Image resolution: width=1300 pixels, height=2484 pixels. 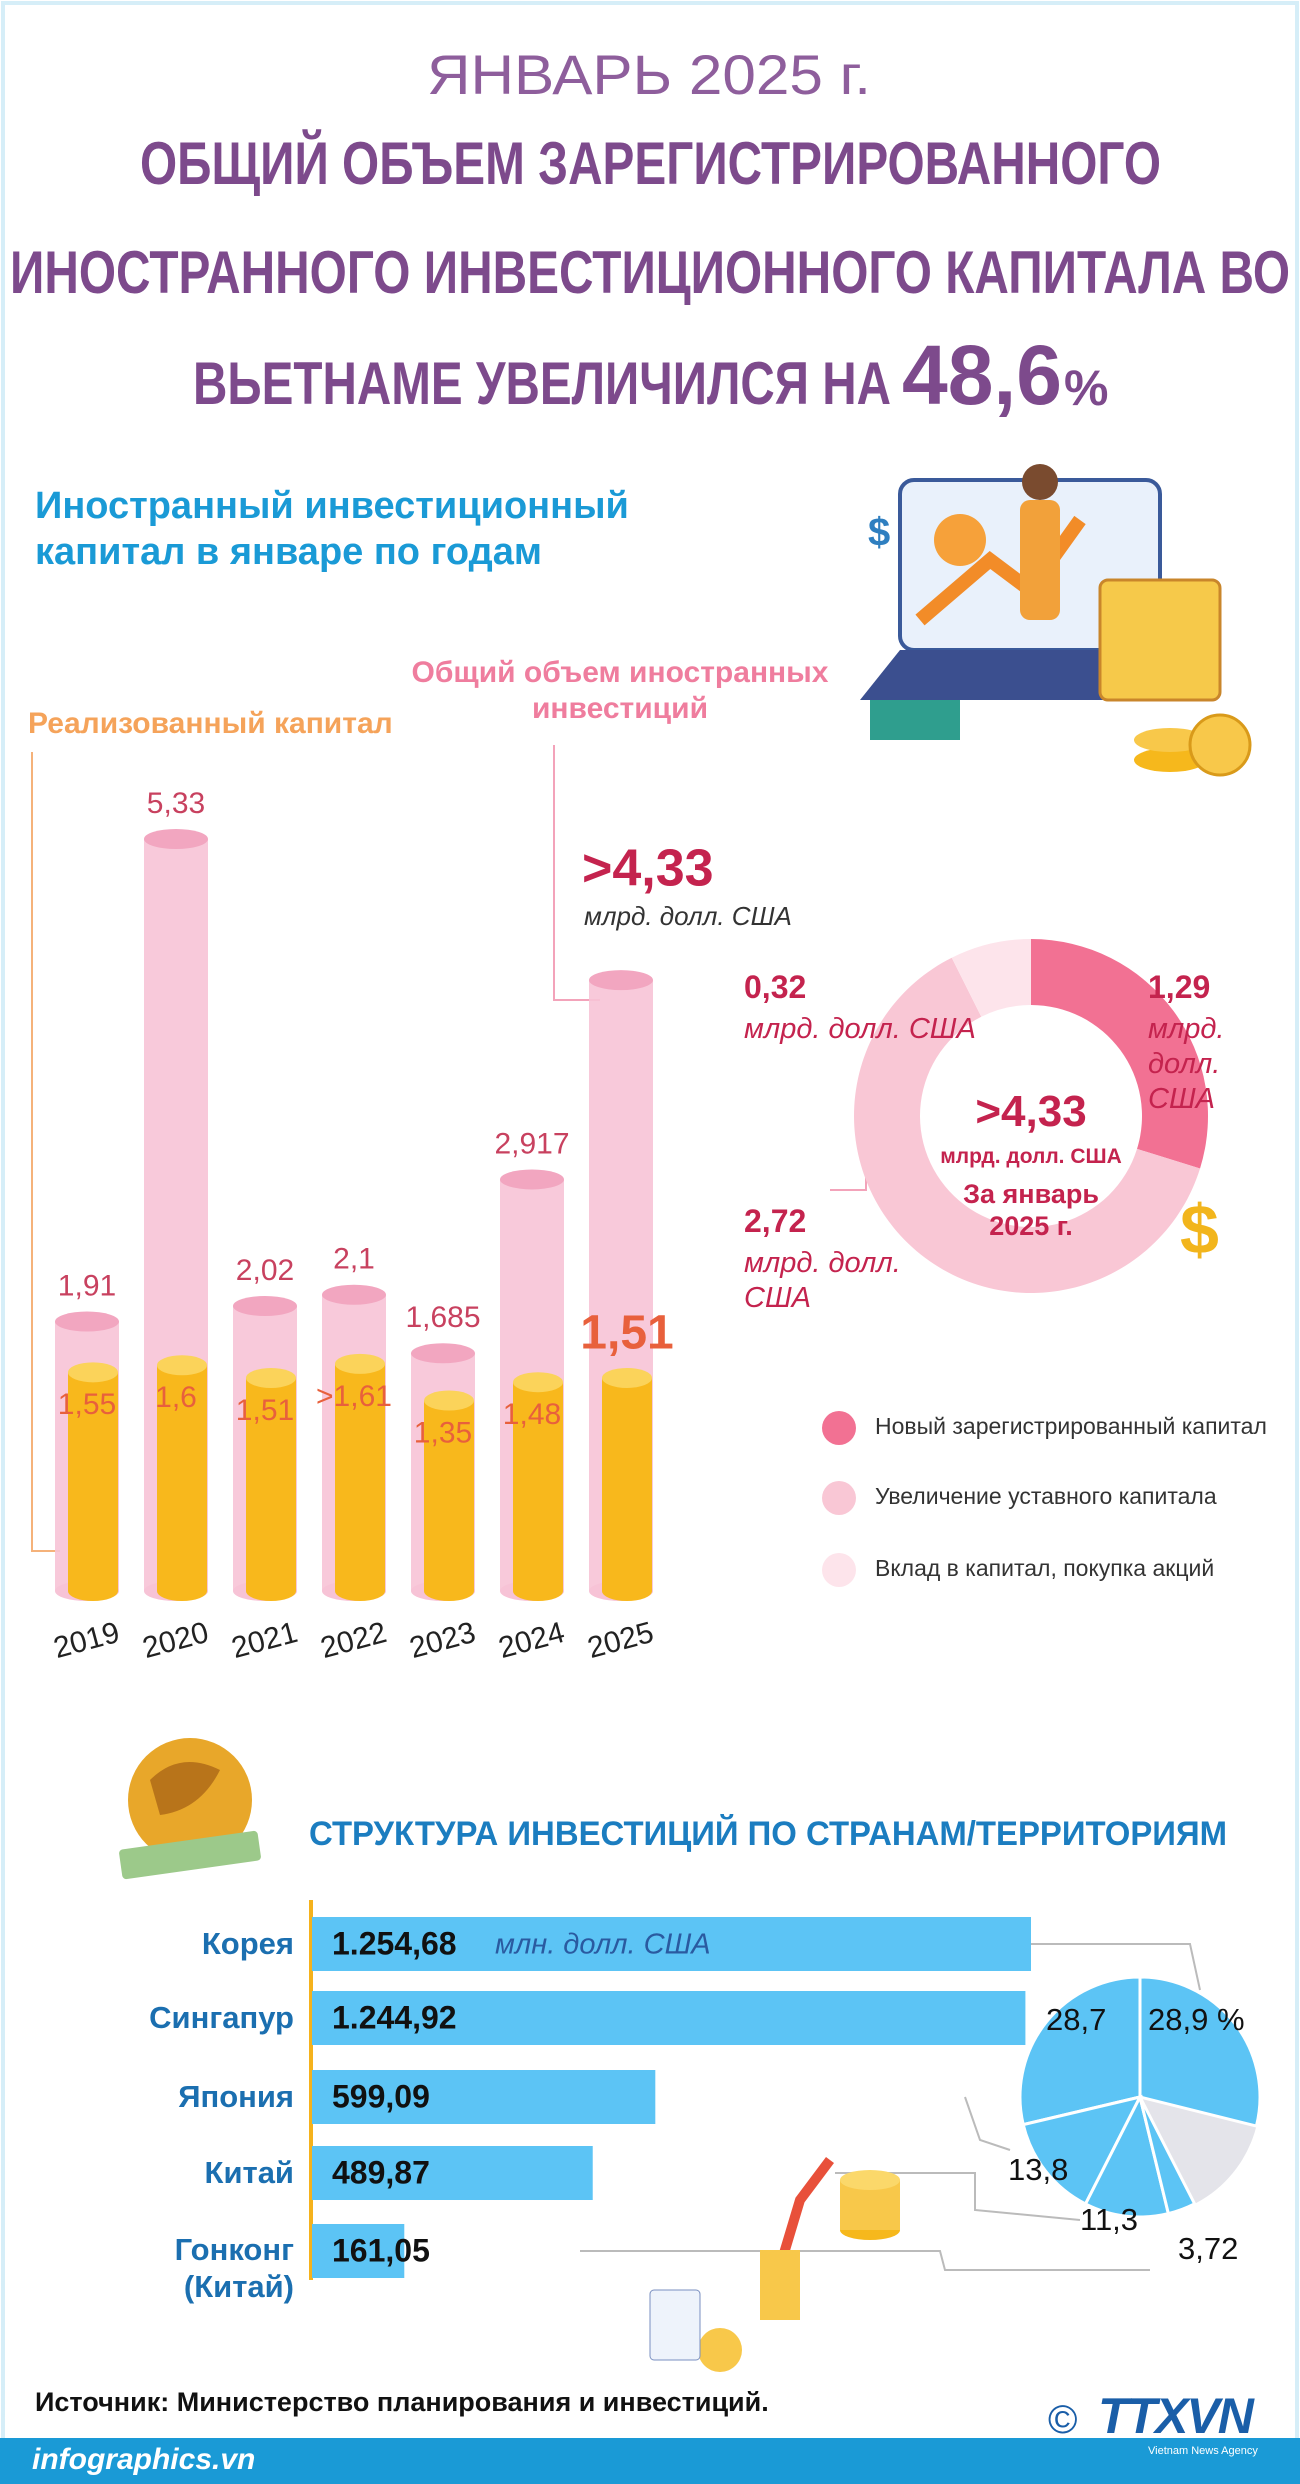 What do you see at coordinates (221, 2017) in the screenshot?
I see `category-label: Сингапур` at bounding box center [221, 2017].